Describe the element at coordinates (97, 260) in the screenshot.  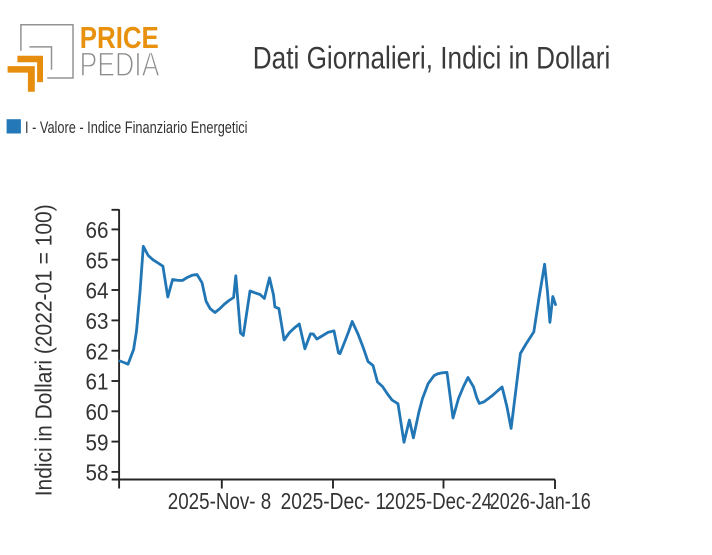
I see `svg-text: 65` at that location.